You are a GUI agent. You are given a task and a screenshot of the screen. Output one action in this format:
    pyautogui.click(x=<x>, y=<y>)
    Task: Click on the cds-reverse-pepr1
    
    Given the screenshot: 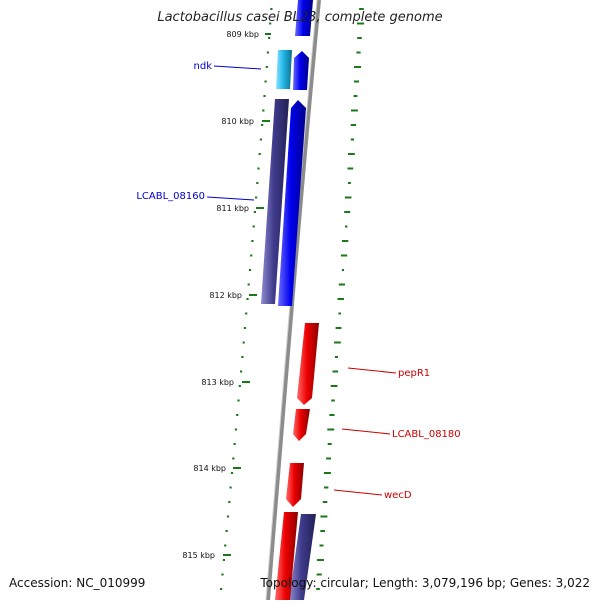 What is the action you would take?
    pyautogui.click(x=308, y=364)
    